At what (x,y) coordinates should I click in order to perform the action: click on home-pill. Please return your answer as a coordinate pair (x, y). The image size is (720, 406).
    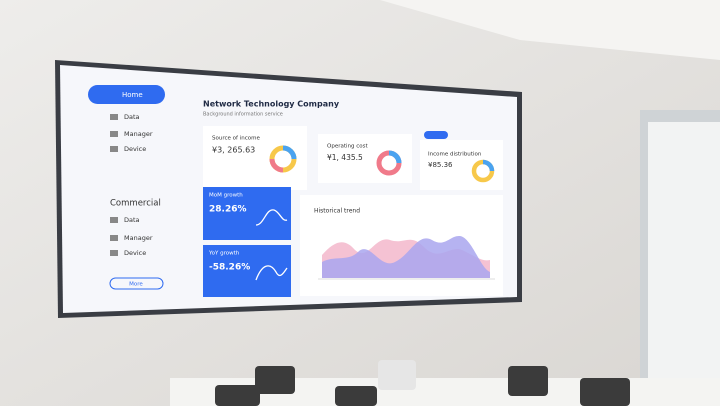
    Looking at the image, I should click on (126, 94).